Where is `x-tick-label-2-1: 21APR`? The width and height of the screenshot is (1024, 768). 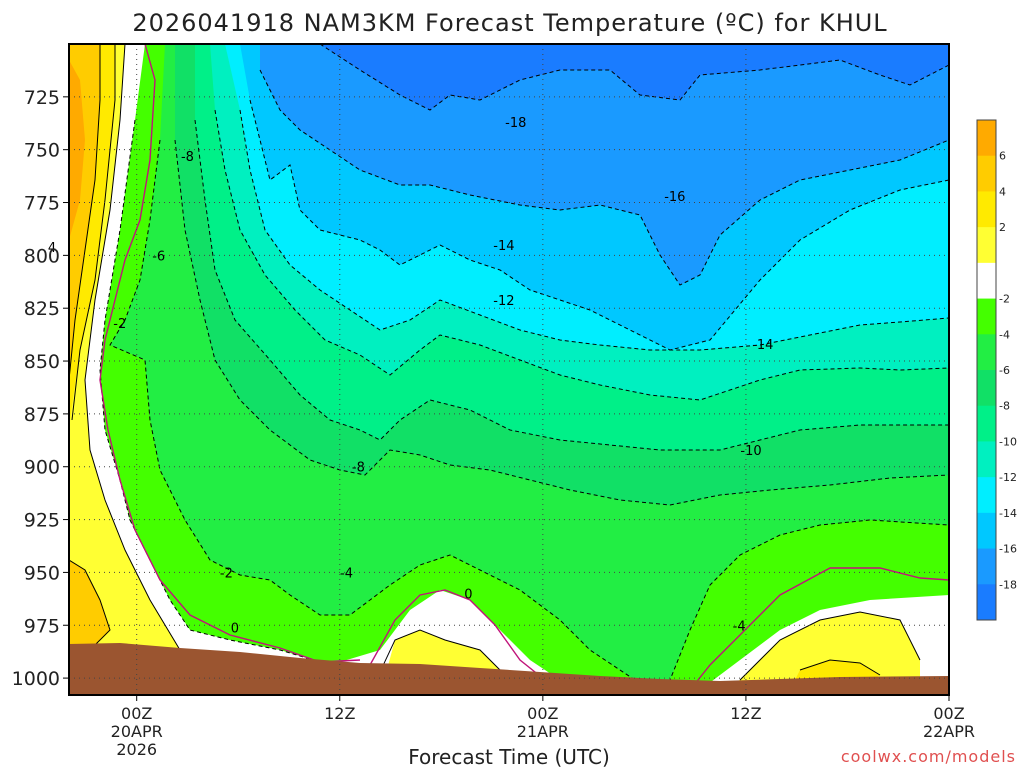
x-tick-label-2-1: 21APR is located at coordinates (543, 731).